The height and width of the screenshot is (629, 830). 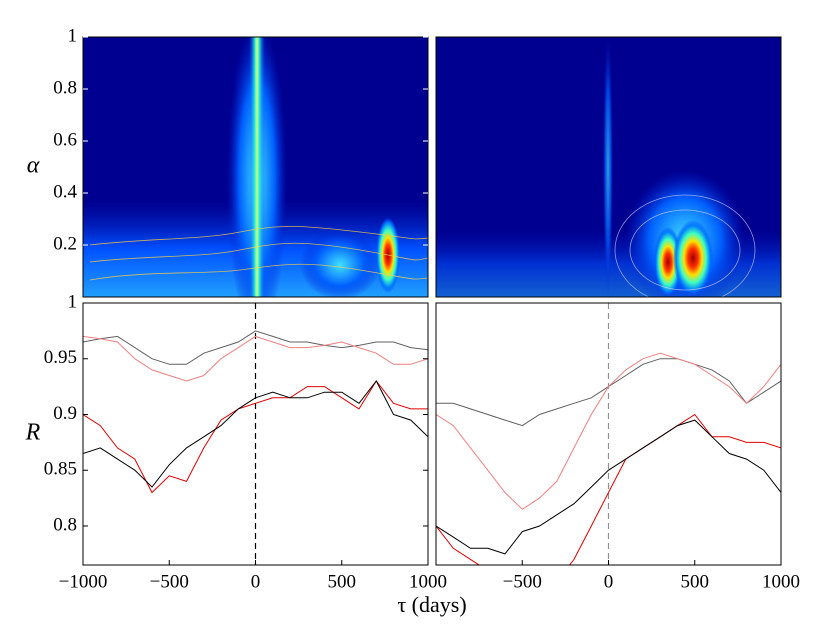 I want to click on y-tick-label: 0.2, so click(x=65, y=243).